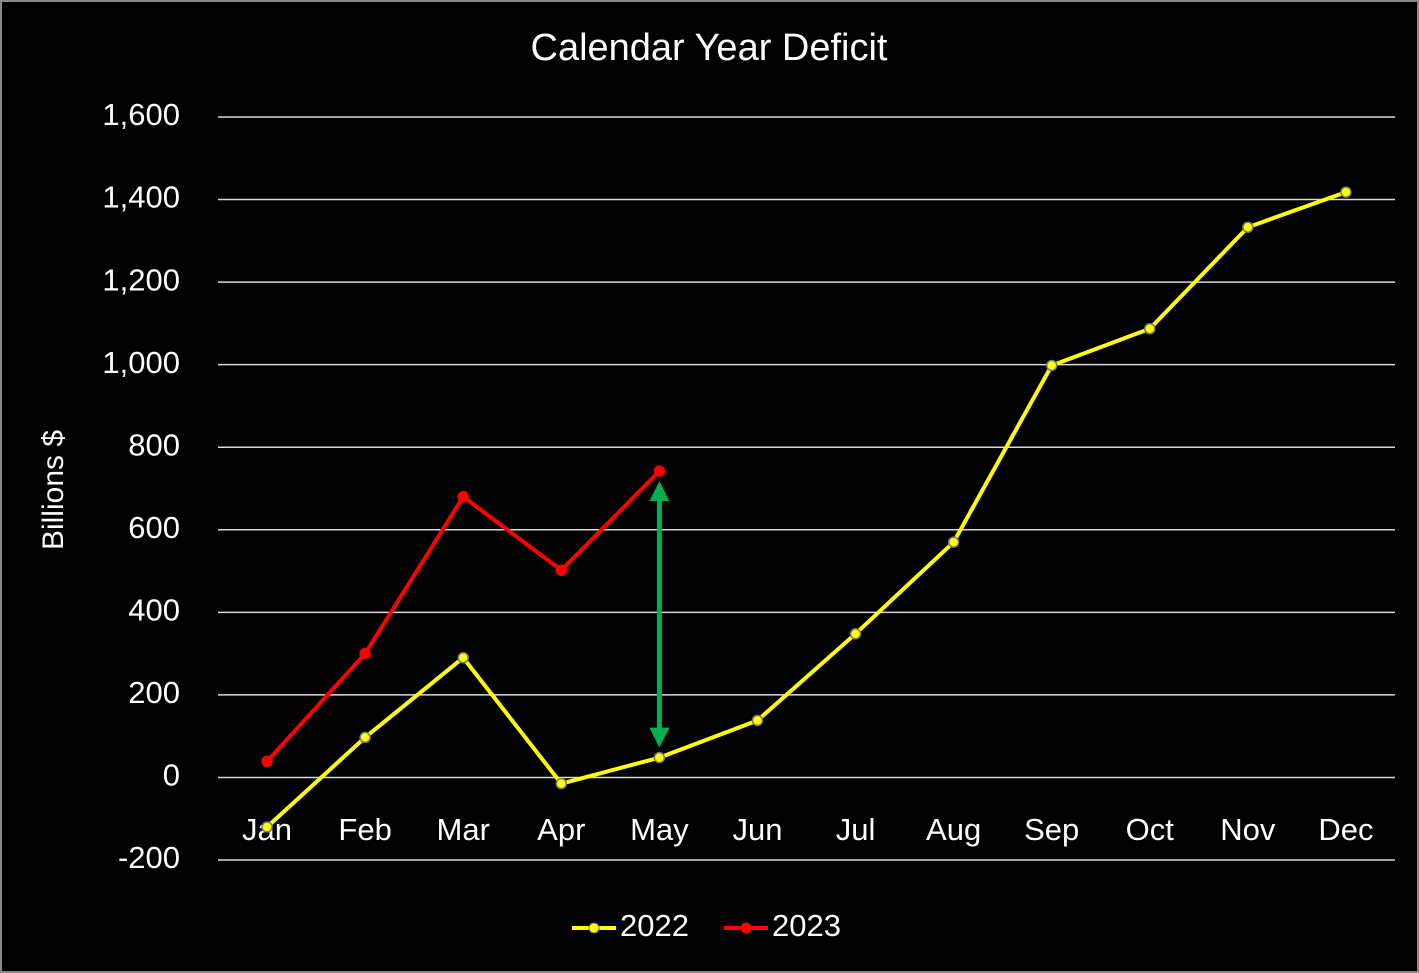 The image size is (1419, 973). What do you see at coordinates (561, 829) in the screenshot?
I see `x-tick-label: Apr` at bounding box center [561, 829].